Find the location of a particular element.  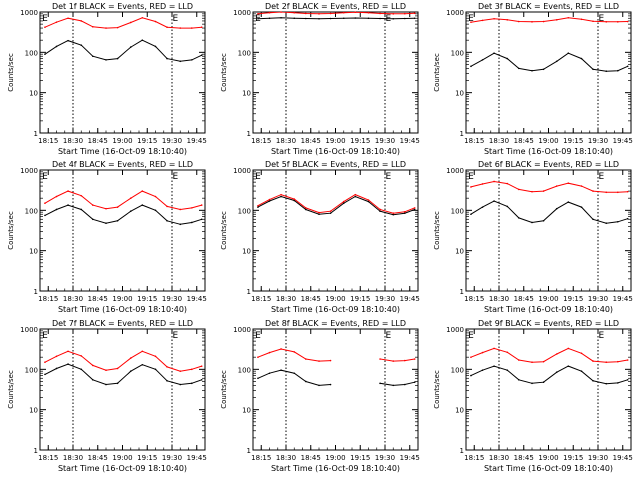

y-axis-label: Counts/sec is located at coordinates (224, 72).